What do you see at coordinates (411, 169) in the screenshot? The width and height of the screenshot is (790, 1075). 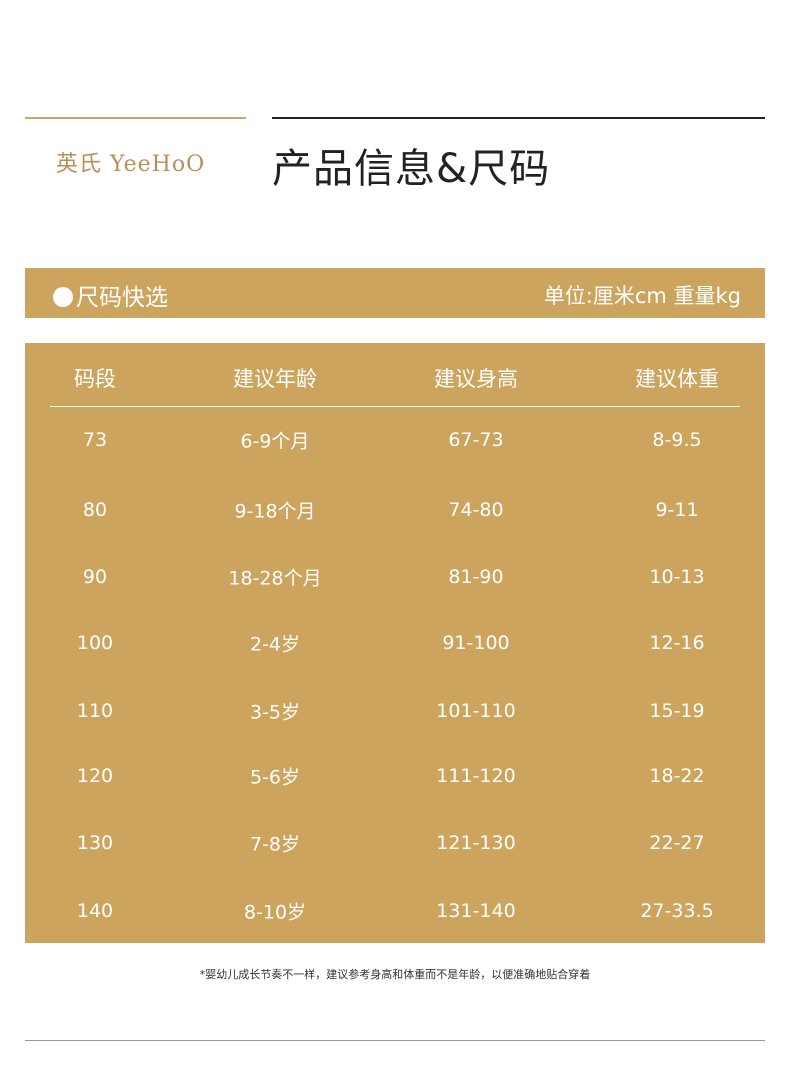 I see `page-title: 产品信息&尺码` at bounding box center [411, 169].